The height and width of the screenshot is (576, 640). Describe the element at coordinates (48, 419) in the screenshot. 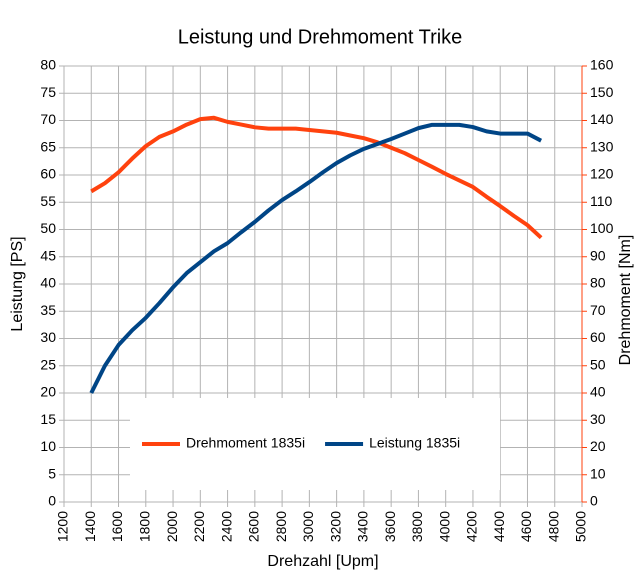

I see `y-tick-label: 15` at that location.